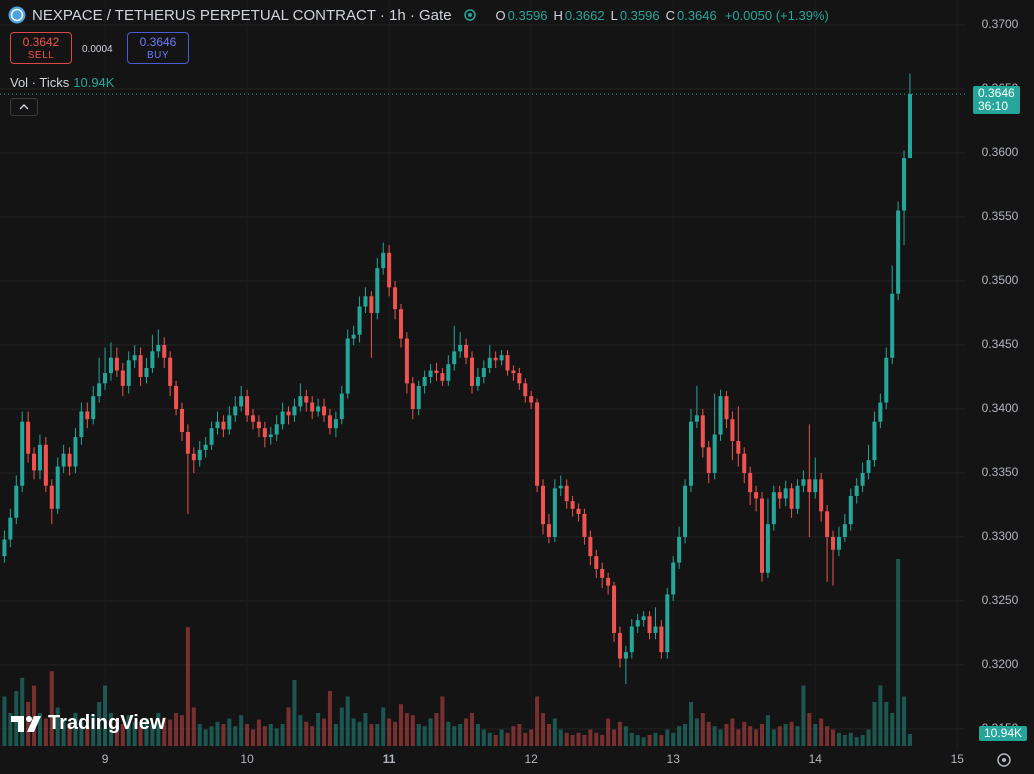 The height and width of the screenshot is (774, 1034). I want to click on settings-icon-core, so click(1004, 760).